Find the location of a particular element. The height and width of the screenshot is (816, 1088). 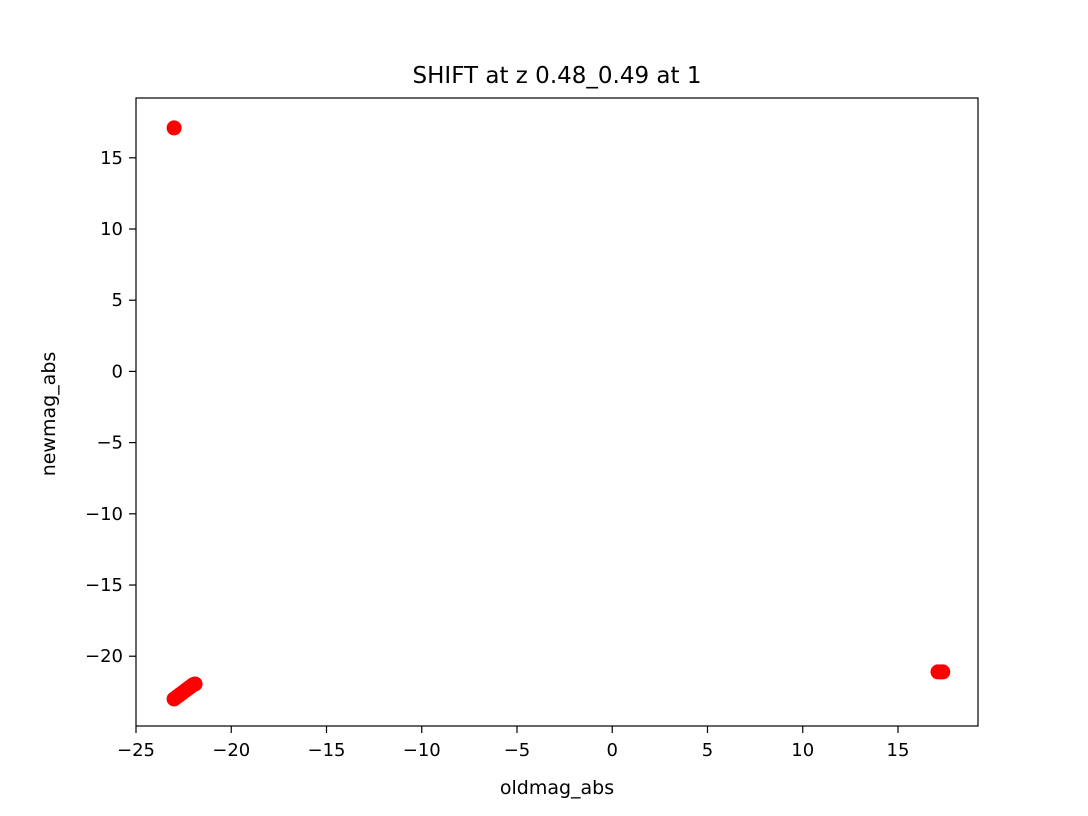

x-tick-label: 5 is located at coordinates (707, 750).